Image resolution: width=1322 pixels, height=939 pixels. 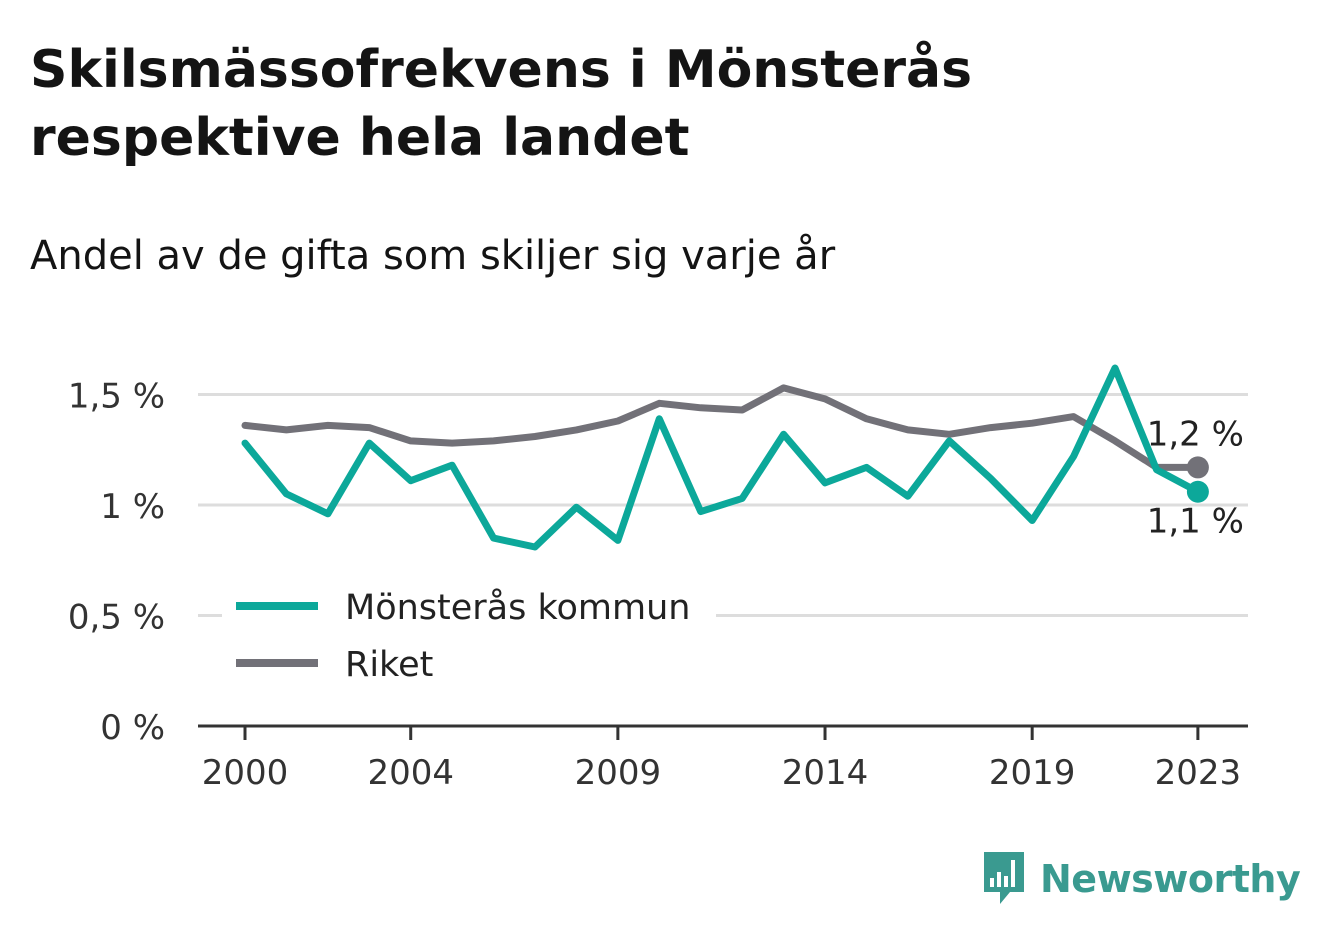 I want to click on end-label: 1,1 %, so click(x=1195, y=522).